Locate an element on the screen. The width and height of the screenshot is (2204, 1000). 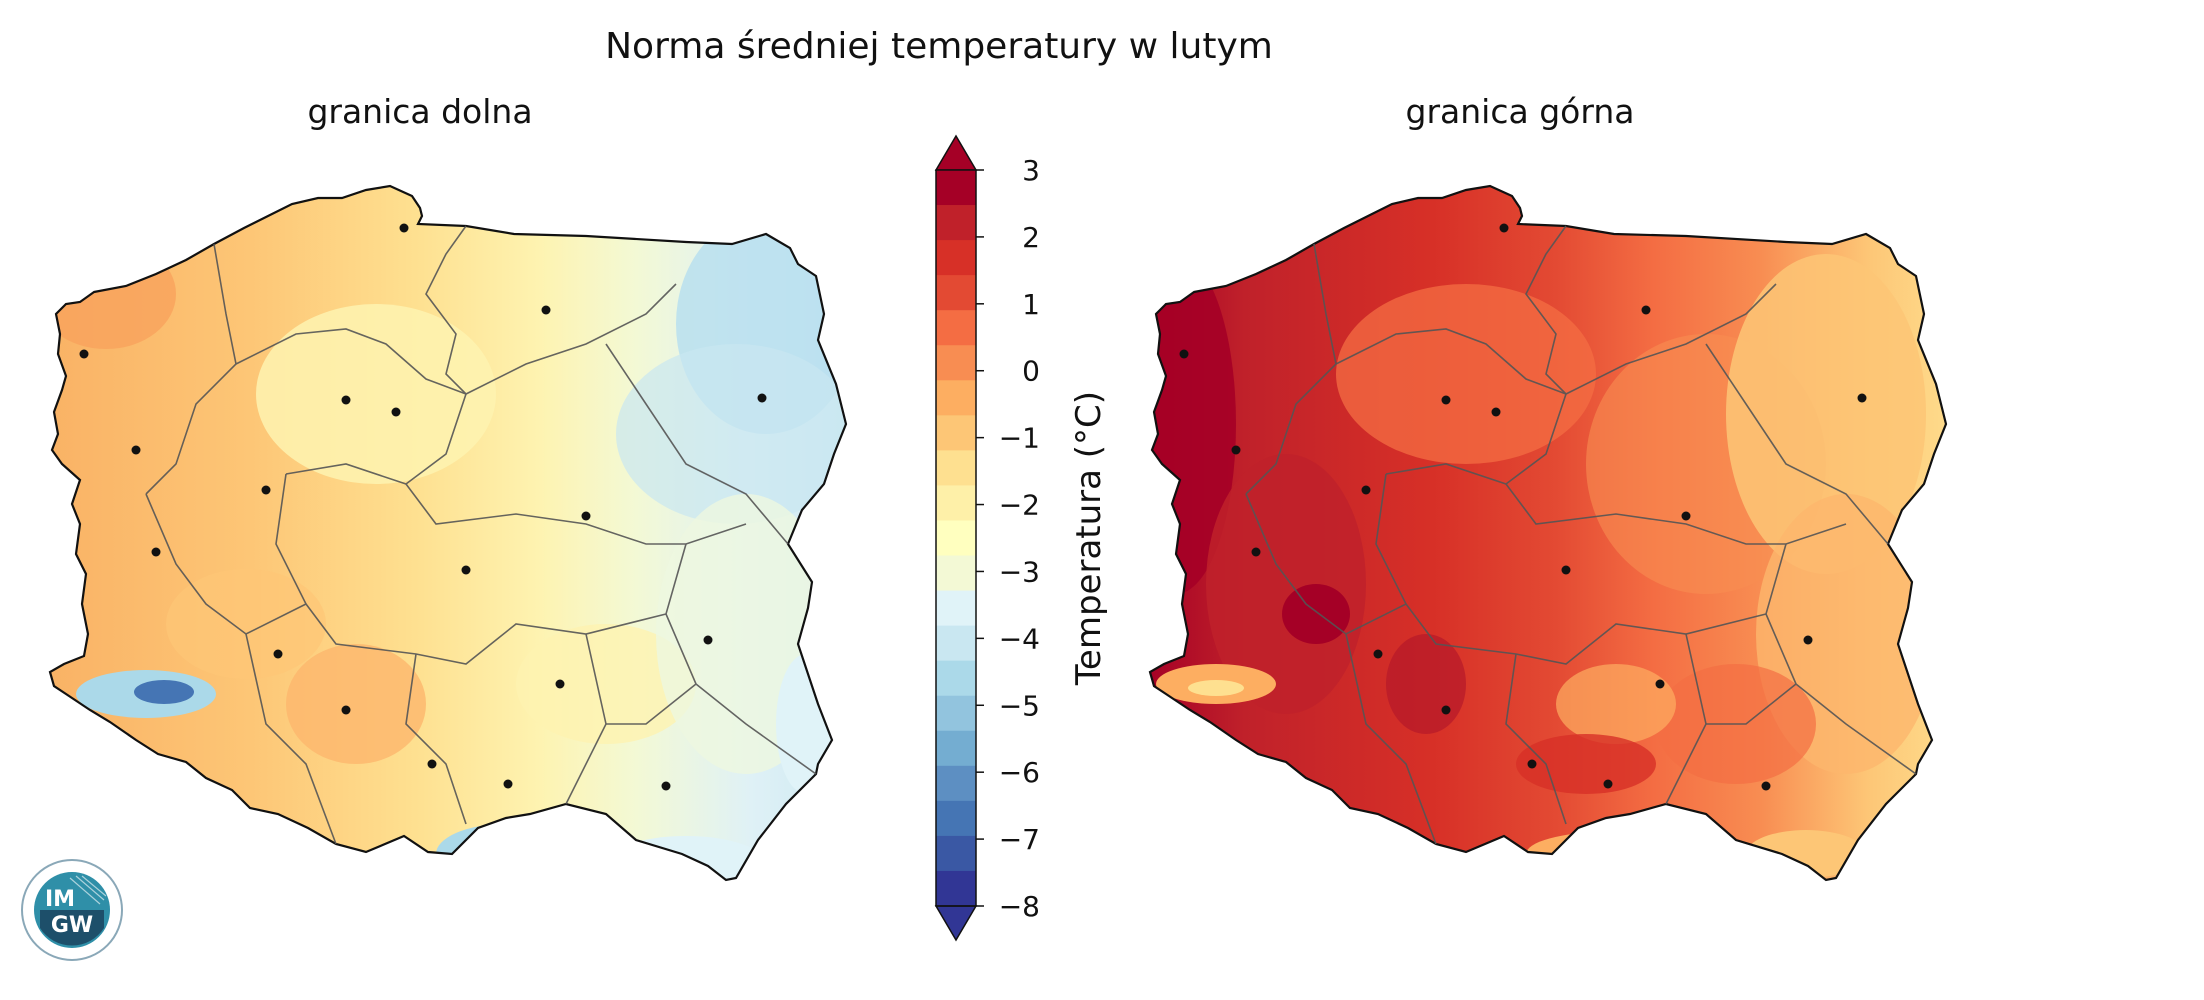
colorbar-tick-label: 3 is located at coordinates (1031, 170).